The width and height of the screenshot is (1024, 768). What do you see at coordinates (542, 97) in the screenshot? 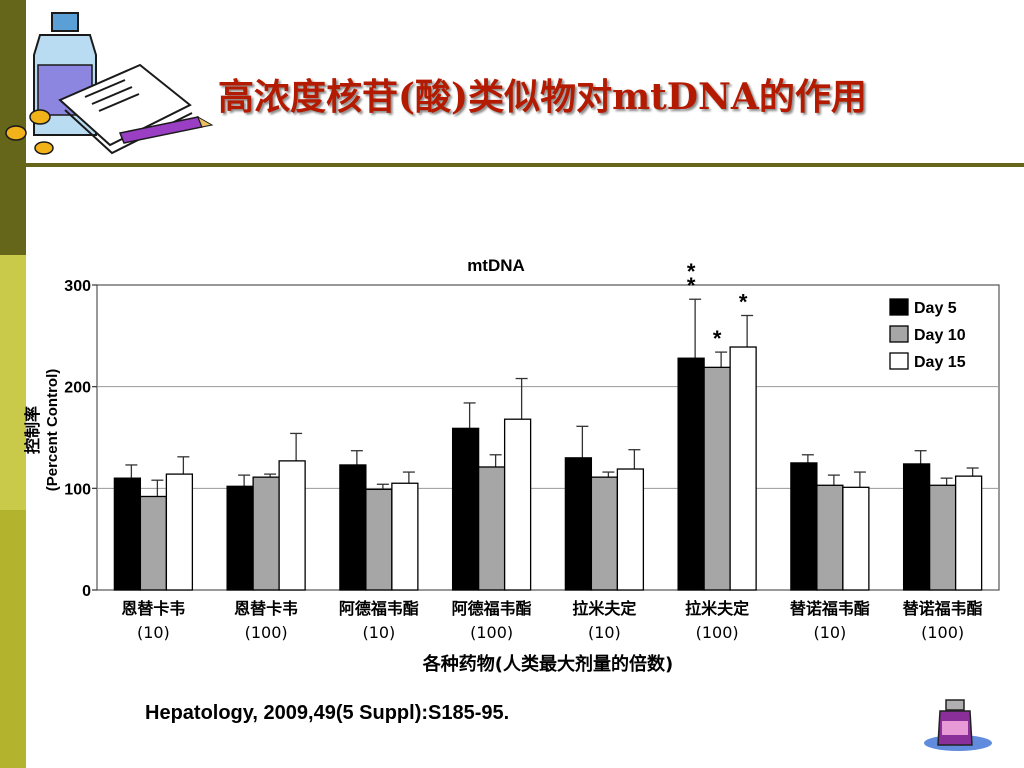
I see `slide-title: 高浓度核苷(酸)类似物对mtDNA的作用` at bounding box center [542, 97].